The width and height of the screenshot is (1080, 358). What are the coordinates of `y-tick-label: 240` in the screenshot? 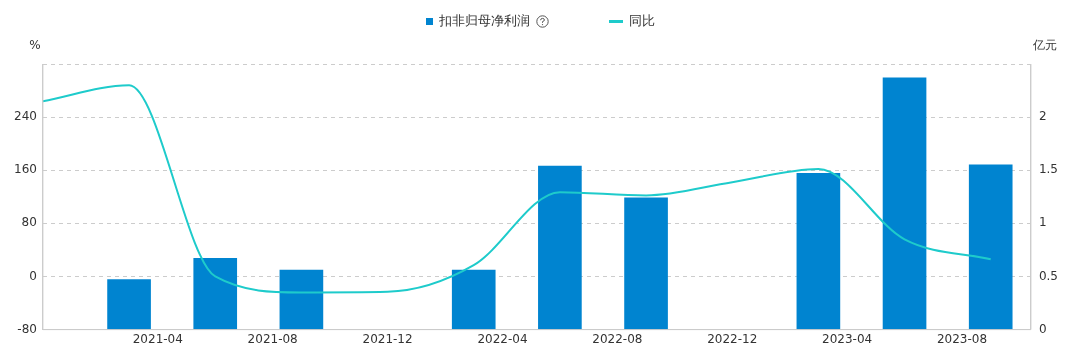 It's located at (25, 116).